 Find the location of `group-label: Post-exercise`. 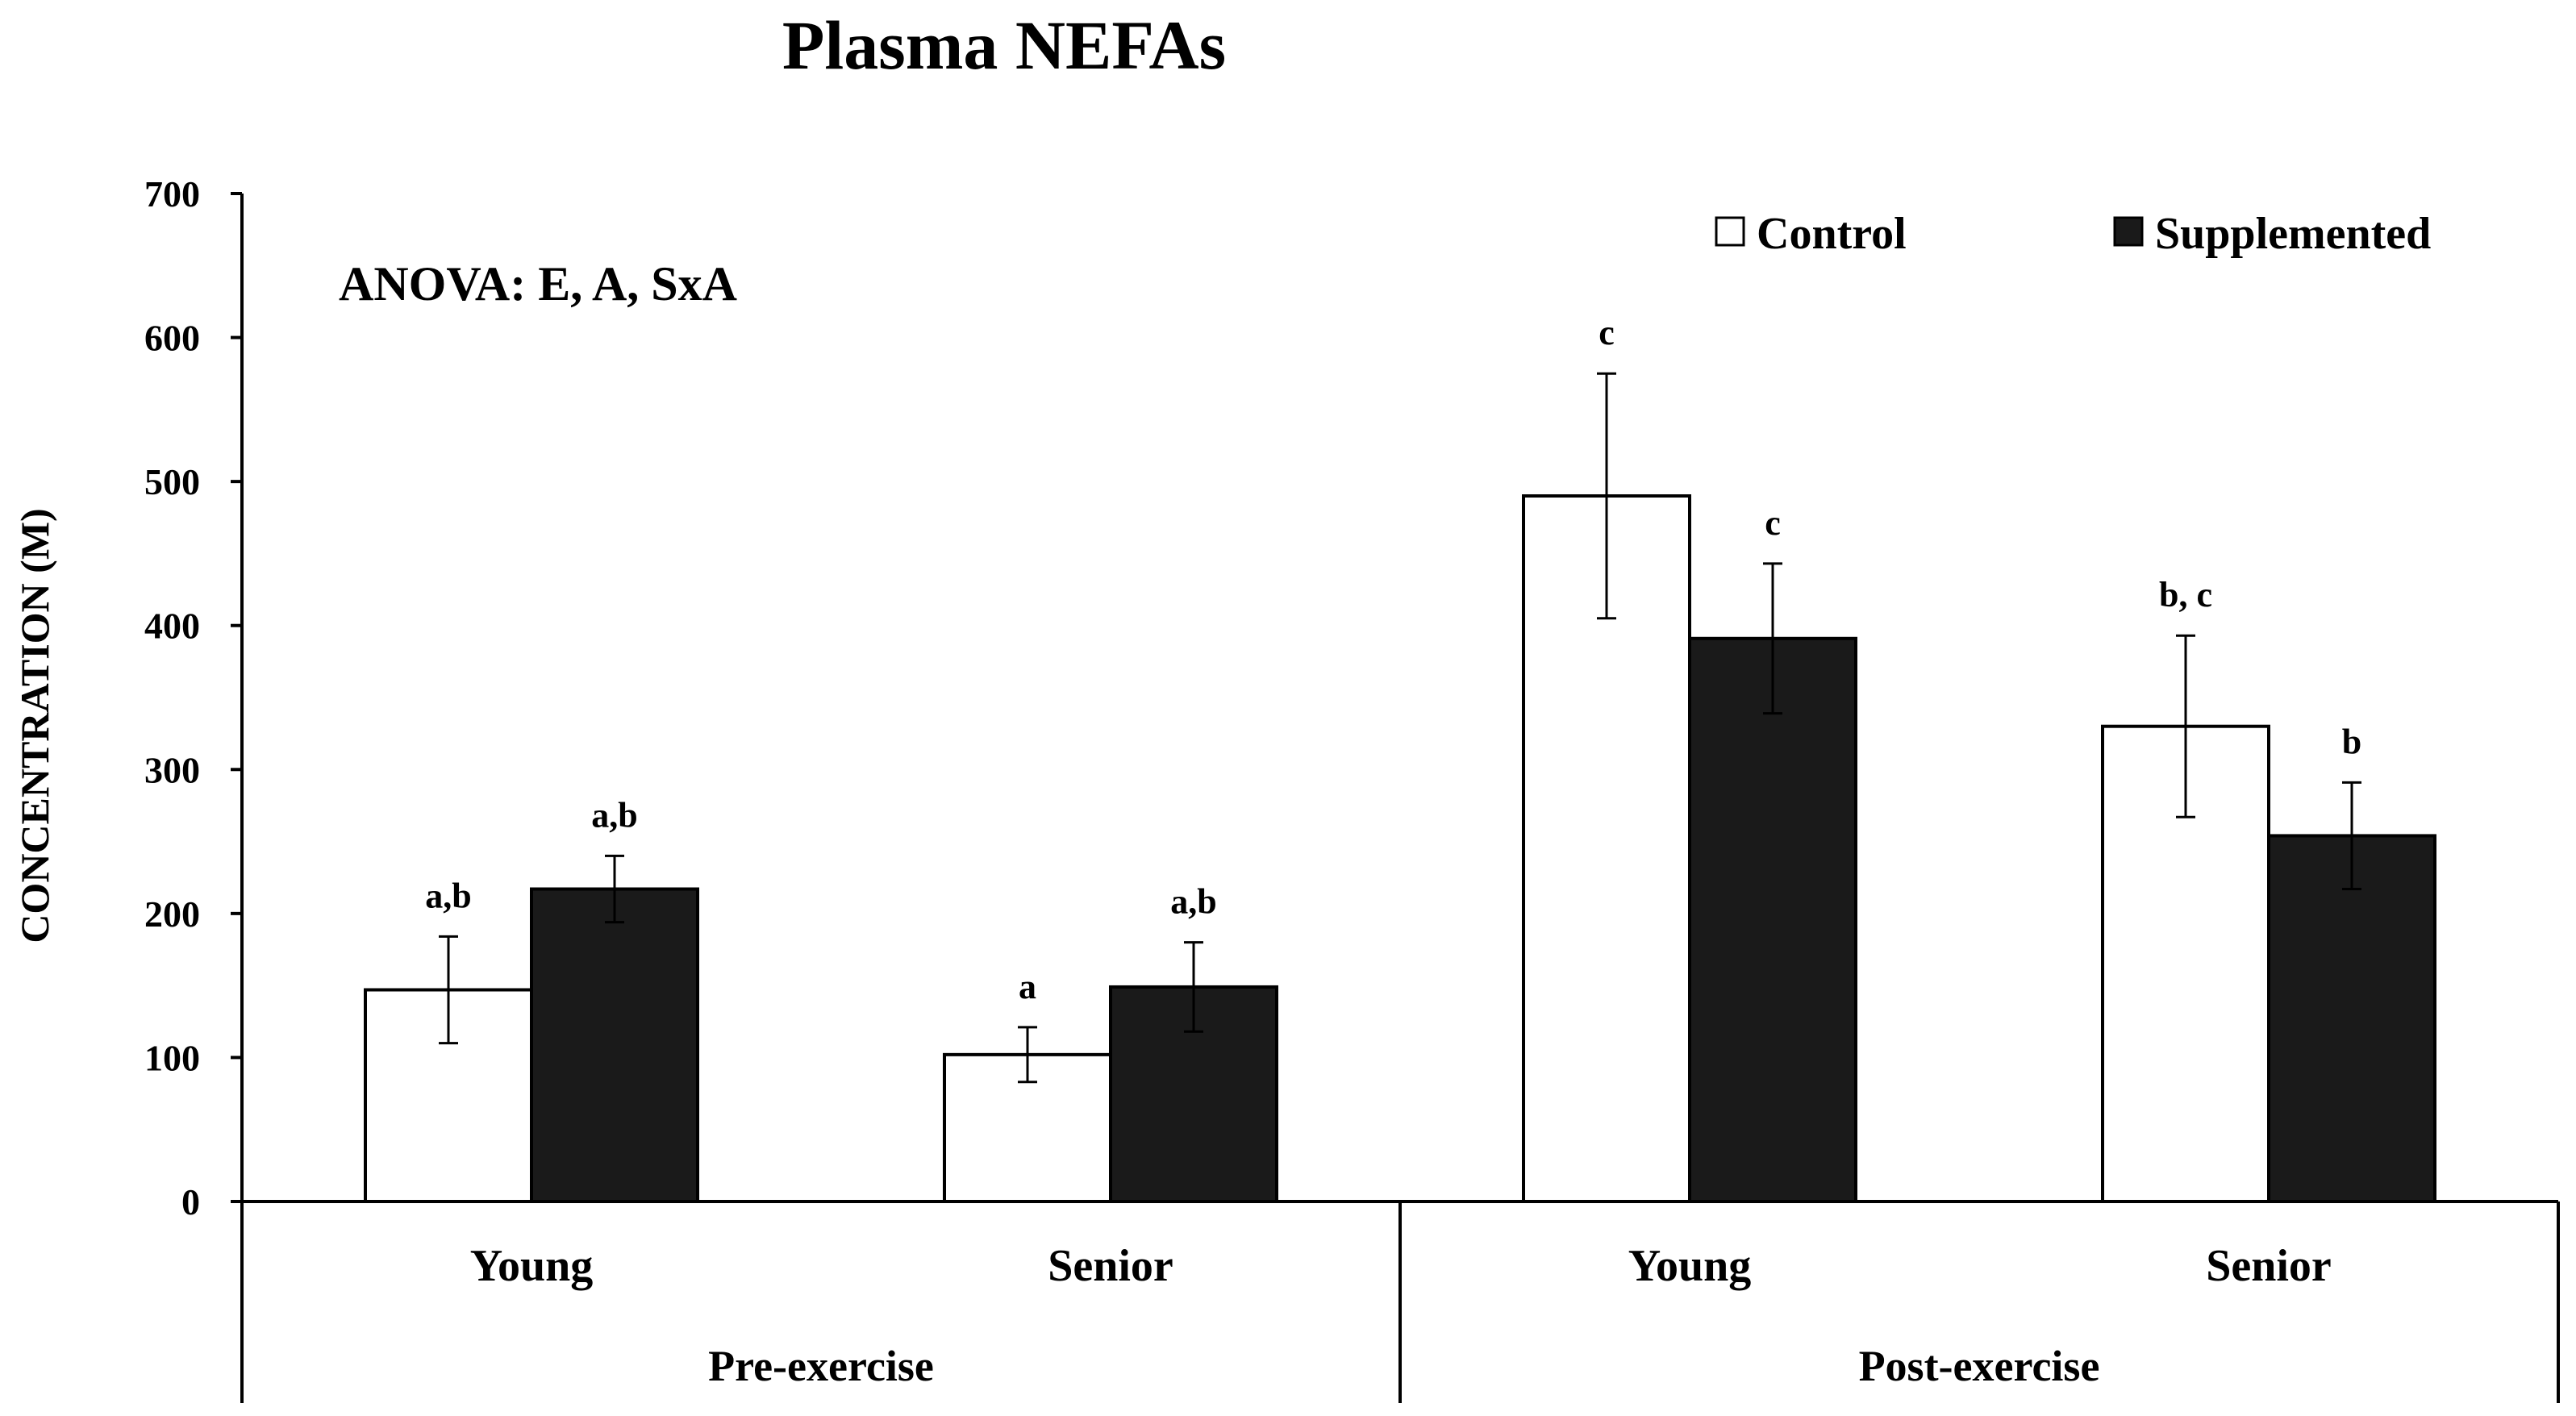

group-label: Post-exercise is located at coordinates (1979, 1366).